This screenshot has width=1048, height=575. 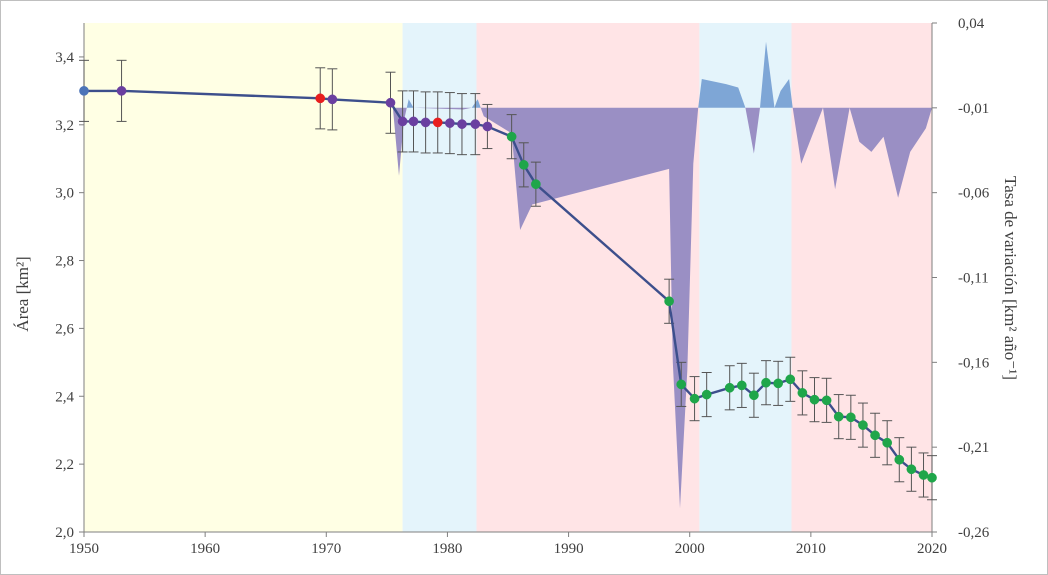 I want to click on x-tick-label: 1970, so click(x=326, y=549).